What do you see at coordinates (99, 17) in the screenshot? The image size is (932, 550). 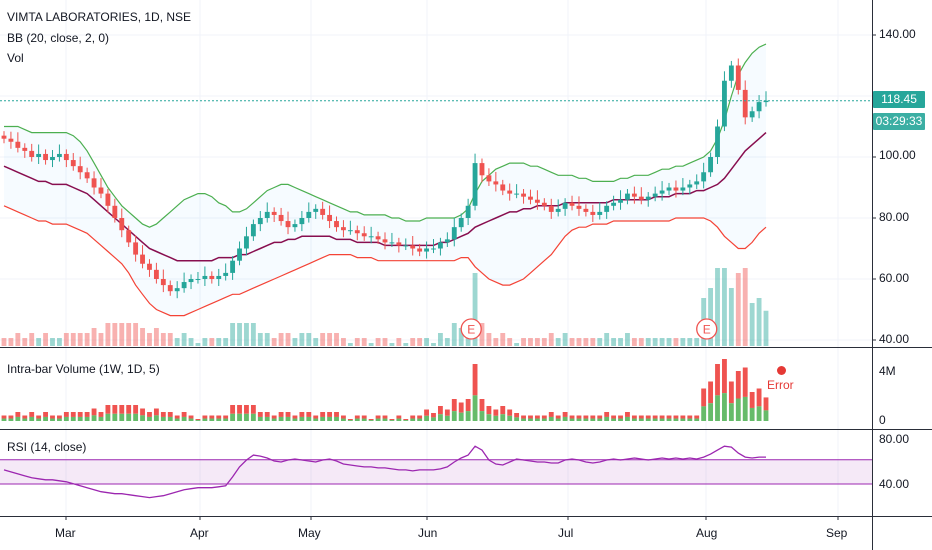 I see `symbol-title: VIMTA LABORATORIES, 1D, NSE` at bounding box center [99, 17].